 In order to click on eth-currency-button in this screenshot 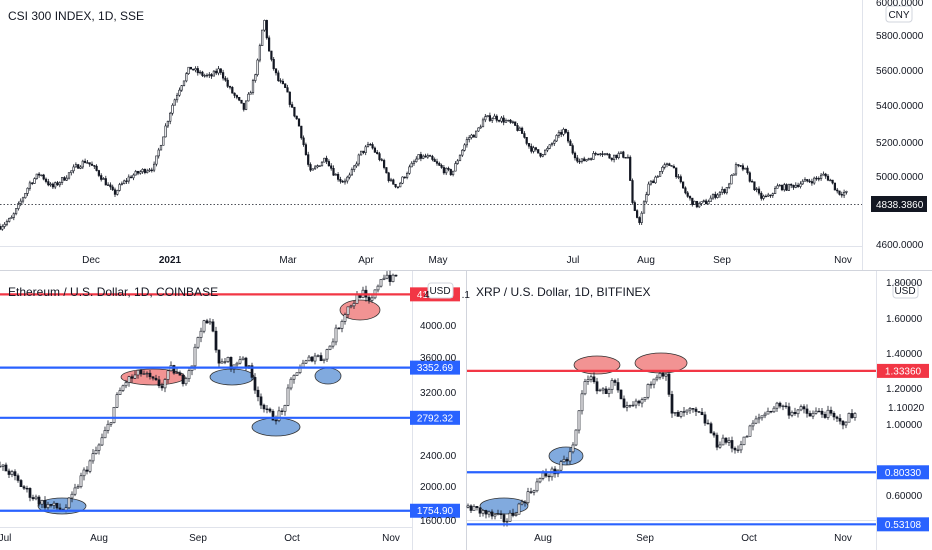, I will do `click(440, 290)`.